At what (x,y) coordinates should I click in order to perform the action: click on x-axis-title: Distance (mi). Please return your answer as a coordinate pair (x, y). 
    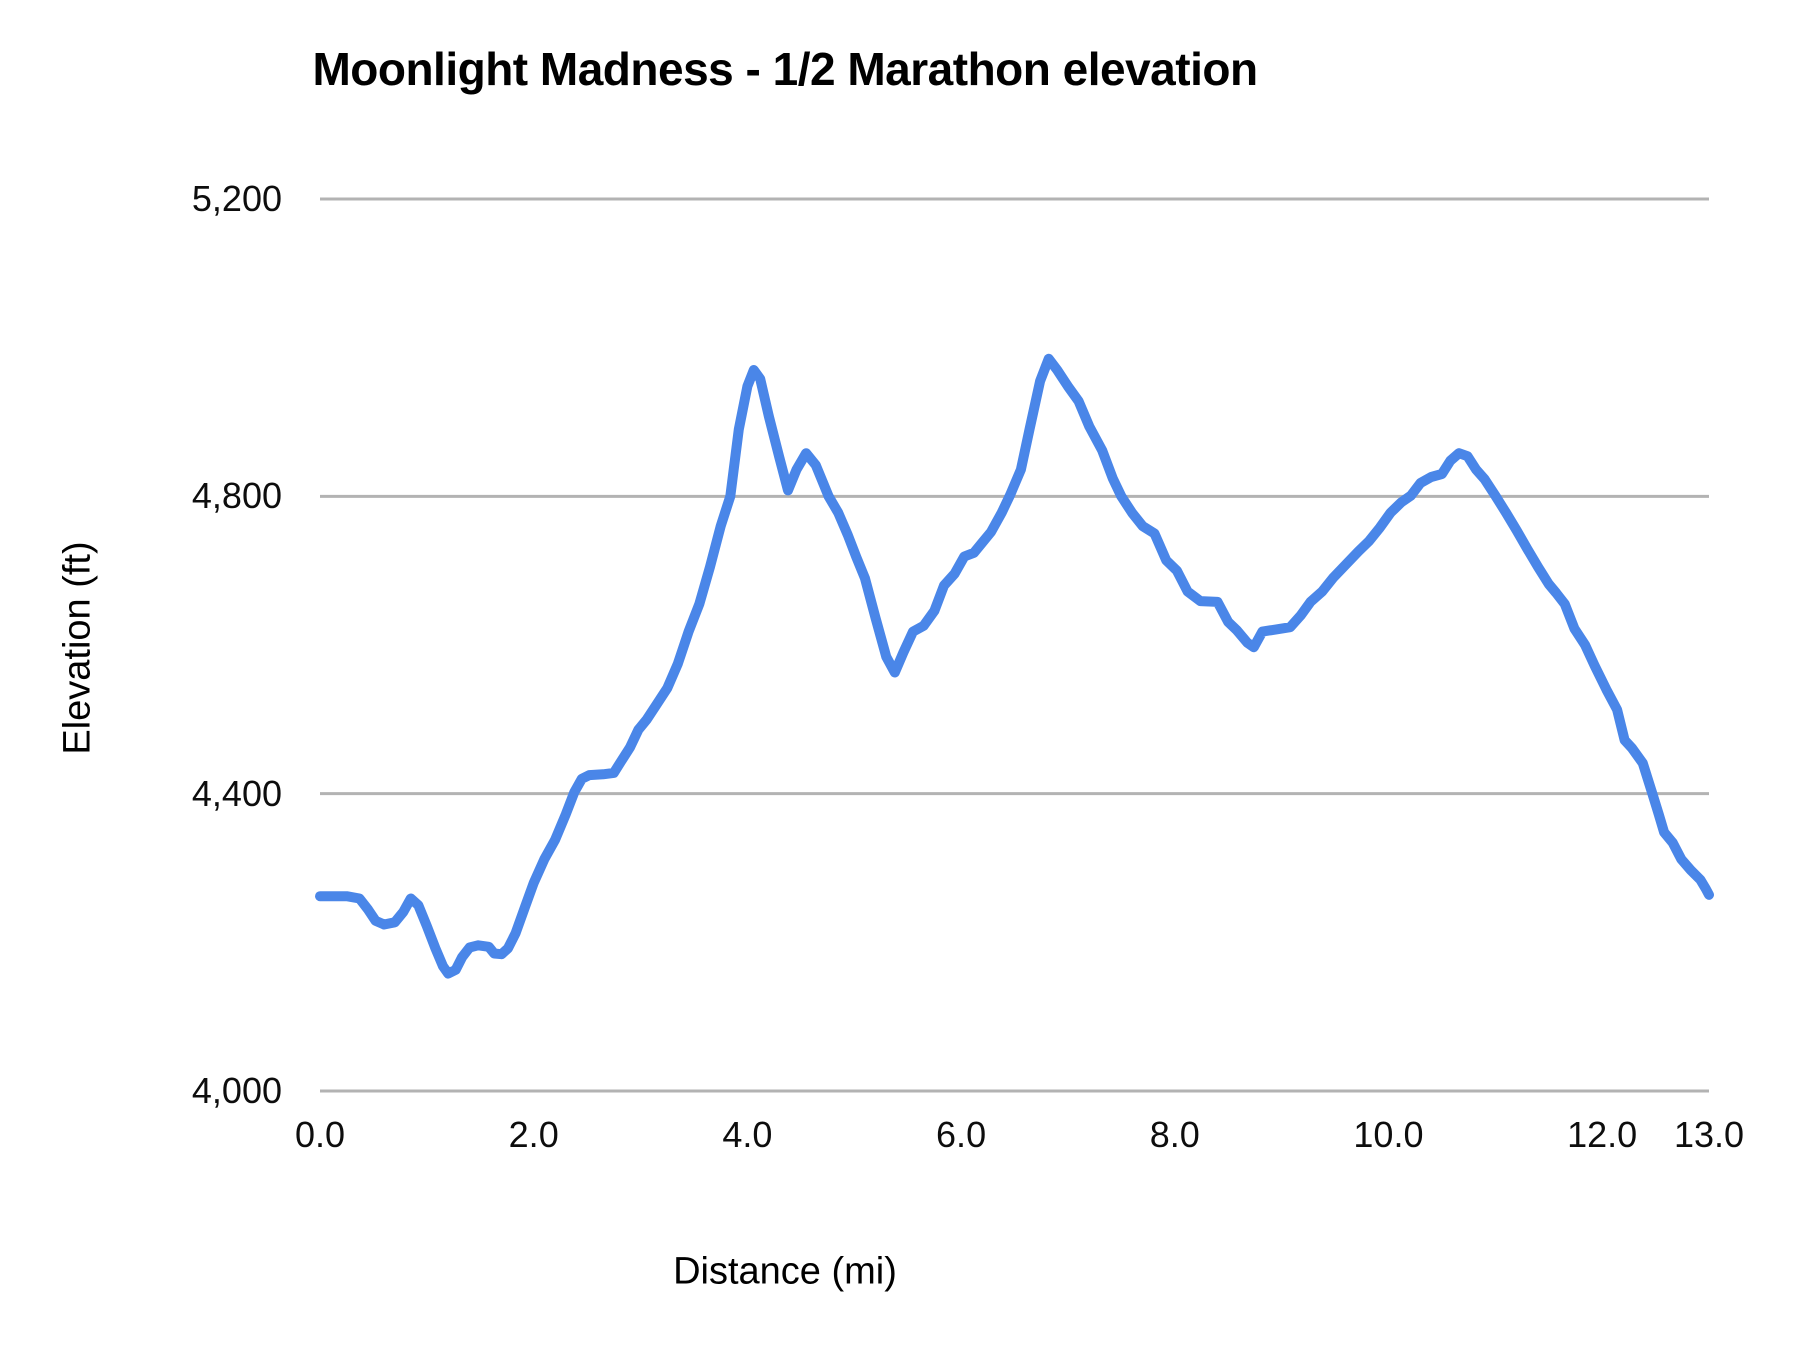
    Looking at the image, I should click on (785, 1271).